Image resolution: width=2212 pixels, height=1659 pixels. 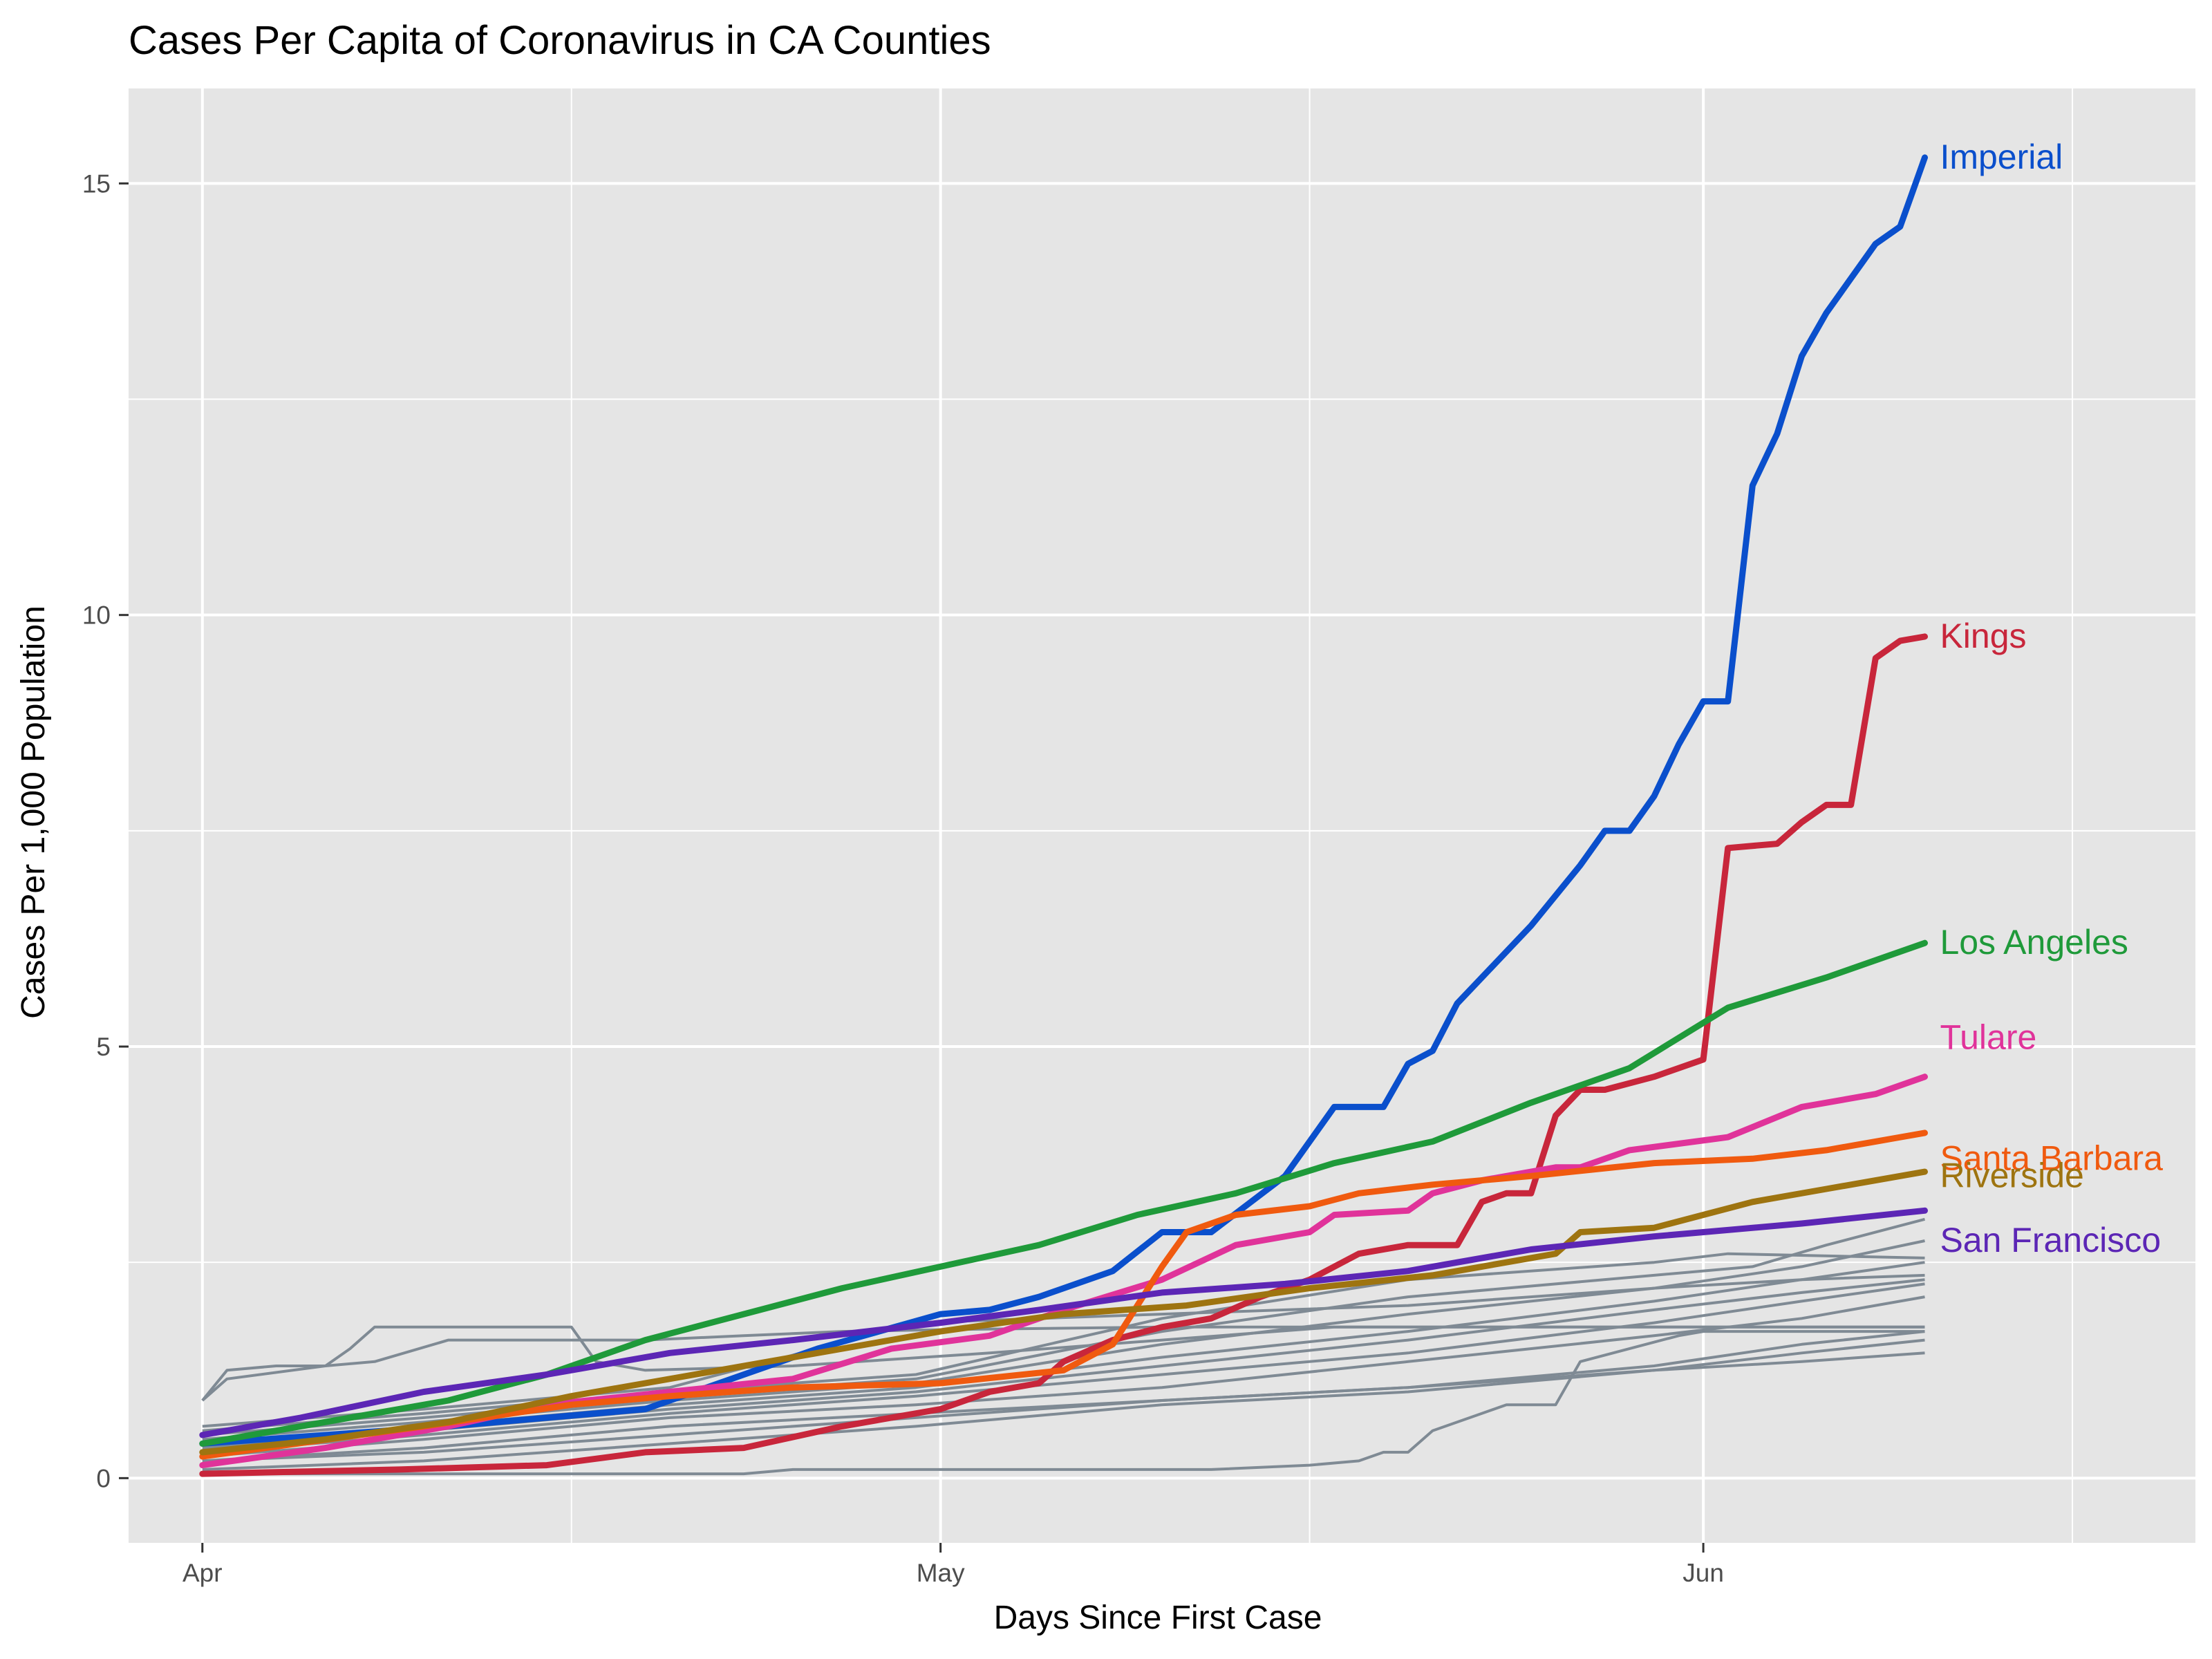 I want to click on imperial-label: Imperial, so click(x=2002, y=157).